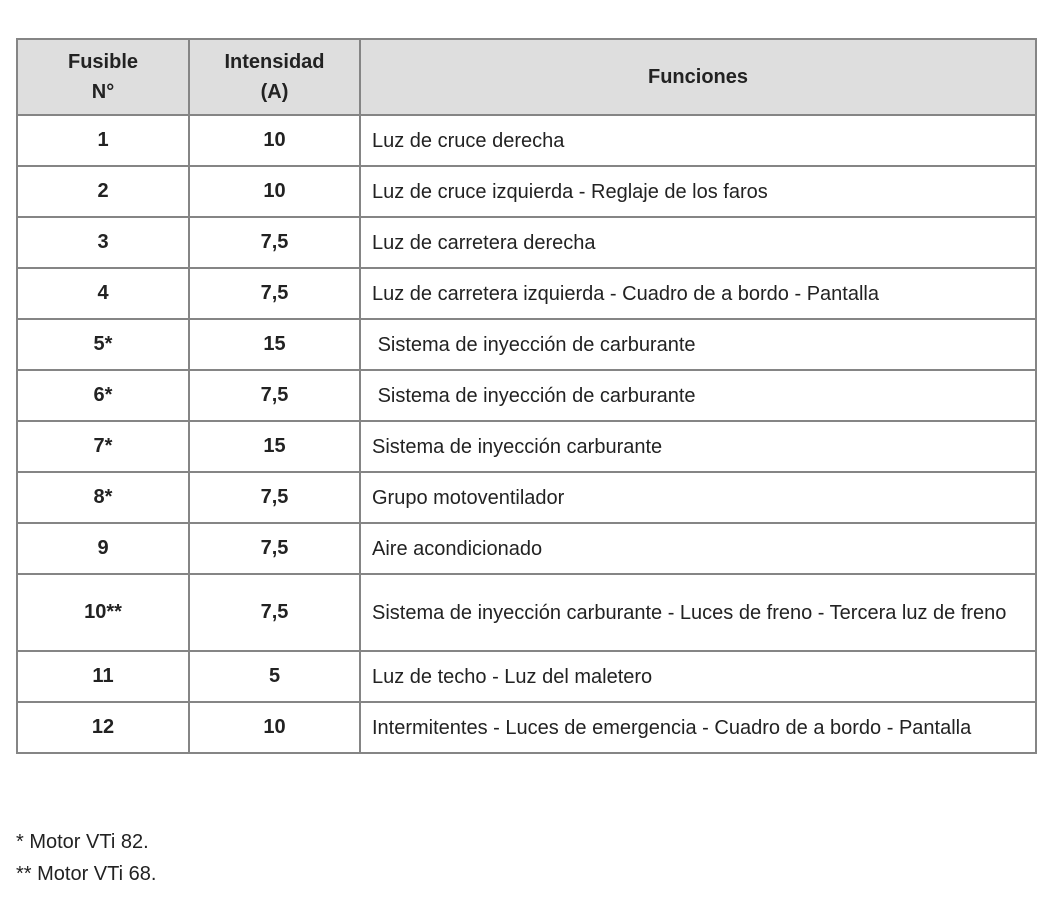  I want to click on header-functions: Funciones, so click(698, 77).